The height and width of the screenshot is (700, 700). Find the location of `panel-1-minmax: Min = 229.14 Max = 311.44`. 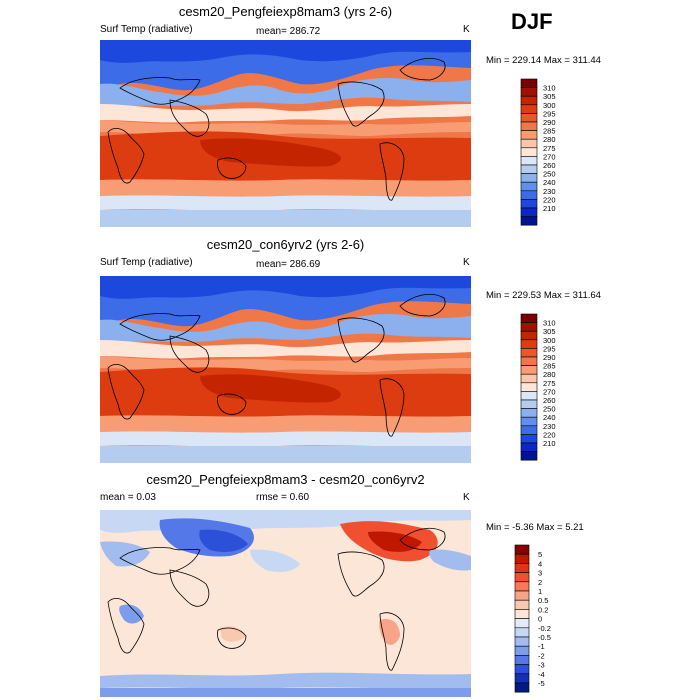

panel-1-minmax: Min = 229.14 Max = 311.44 is located at coordinates (543, 60).